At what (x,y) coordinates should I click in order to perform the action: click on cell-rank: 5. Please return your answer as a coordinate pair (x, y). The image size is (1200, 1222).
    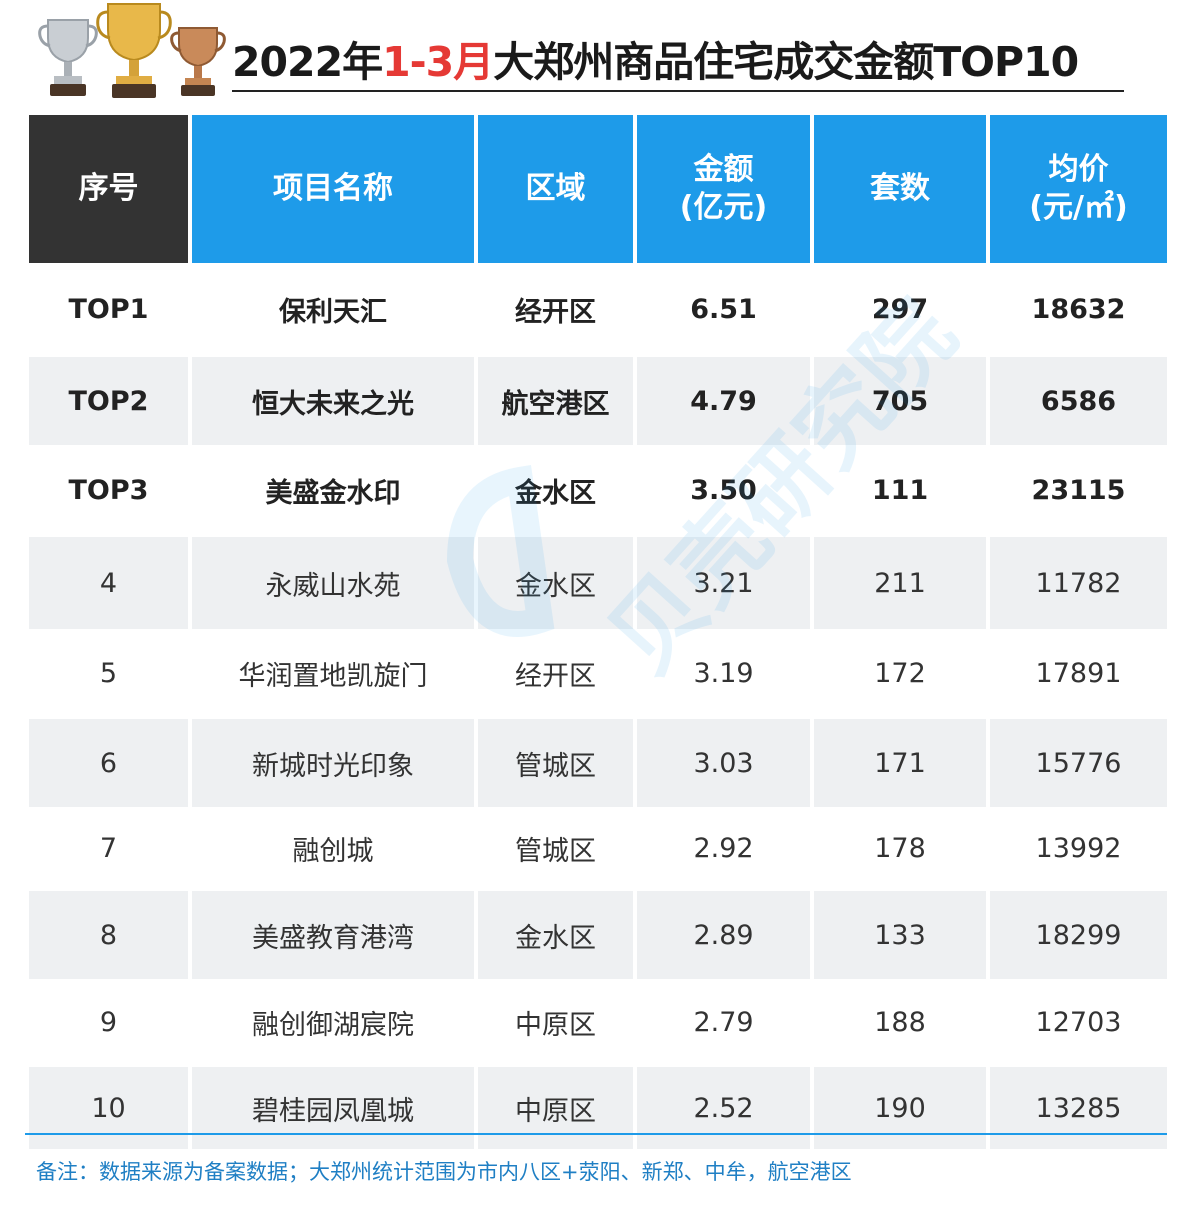
    Looking at the image, I should click on (108, 673).